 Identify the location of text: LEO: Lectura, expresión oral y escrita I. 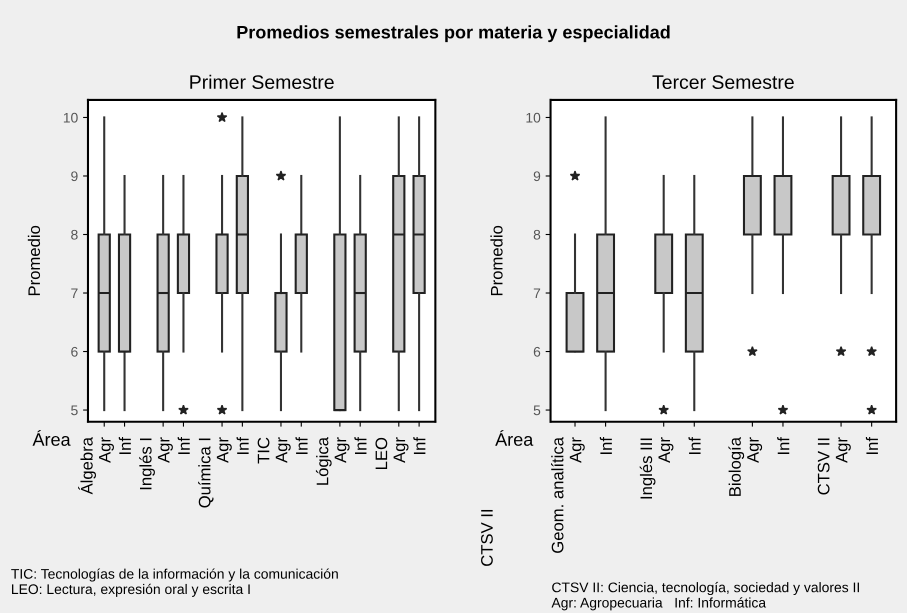
(131, 590).